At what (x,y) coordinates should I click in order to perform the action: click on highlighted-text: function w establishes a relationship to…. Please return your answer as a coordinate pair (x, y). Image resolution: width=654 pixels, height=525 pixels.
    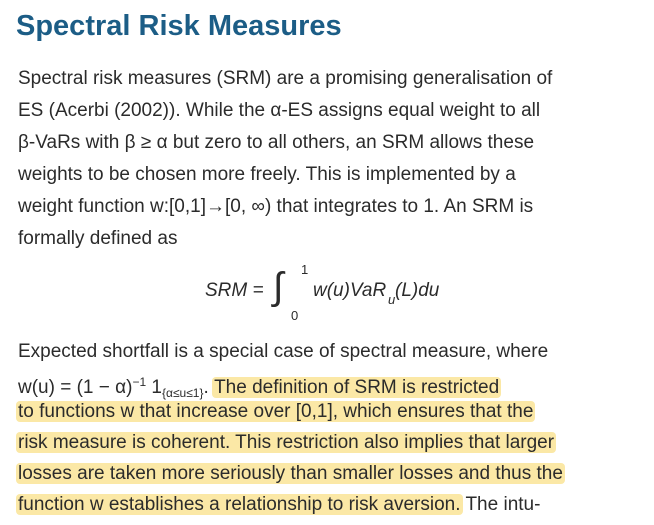
    Looking at the image, I should click on (239, 504).